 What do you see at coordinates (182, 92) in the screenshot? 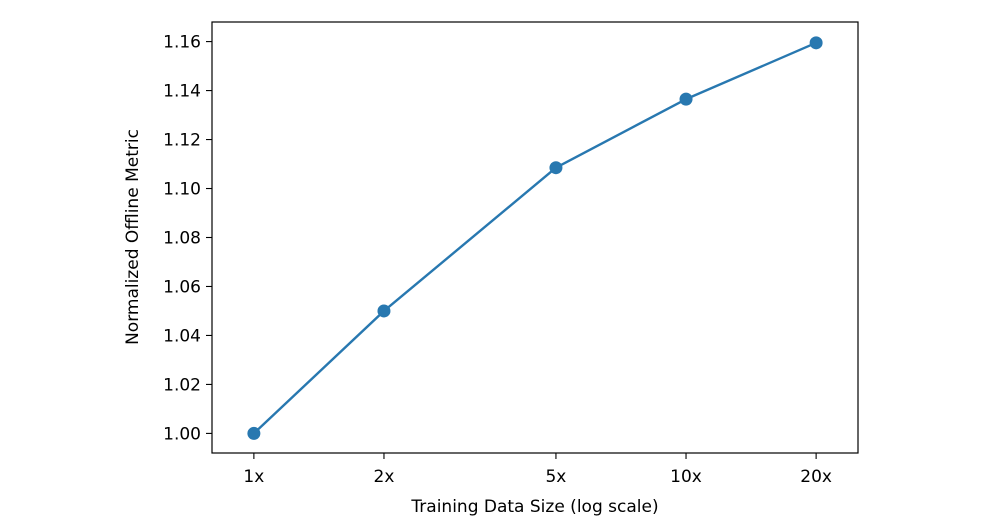
I see `y-tick-label: 1.14` at bounding box center [182, 92].